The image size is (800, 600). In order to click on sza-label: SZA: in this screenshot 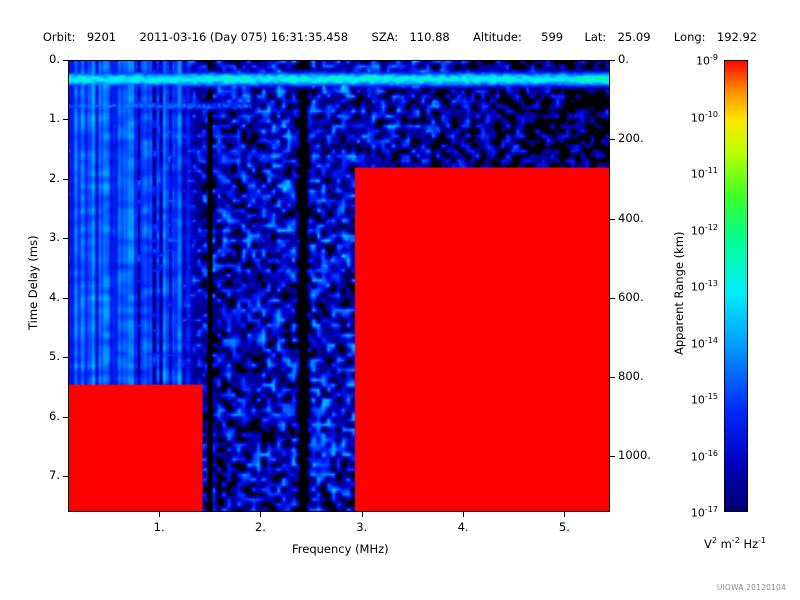, I will do `click(385, 37)`.